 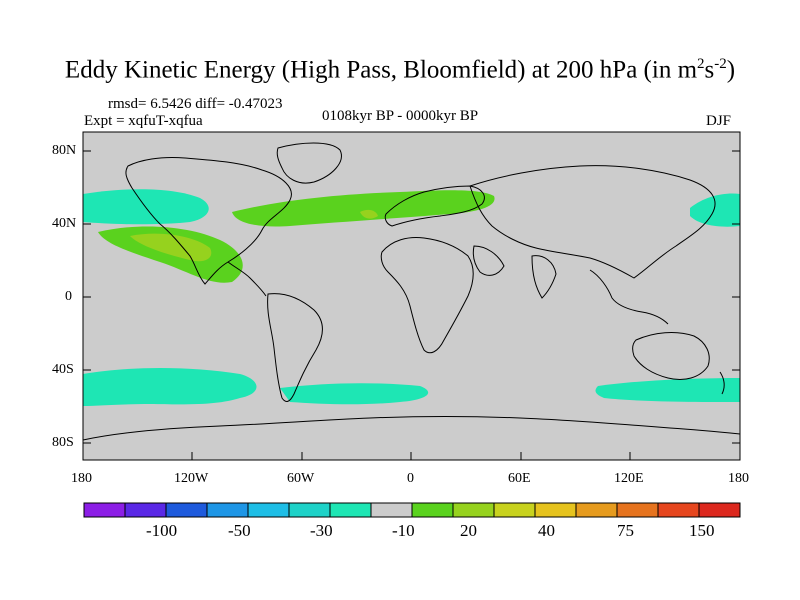 What do you see at coordinates (354, 394) in the screenshot?
I see `region-southern-south-america-teal` at bounding box center [354, 394].